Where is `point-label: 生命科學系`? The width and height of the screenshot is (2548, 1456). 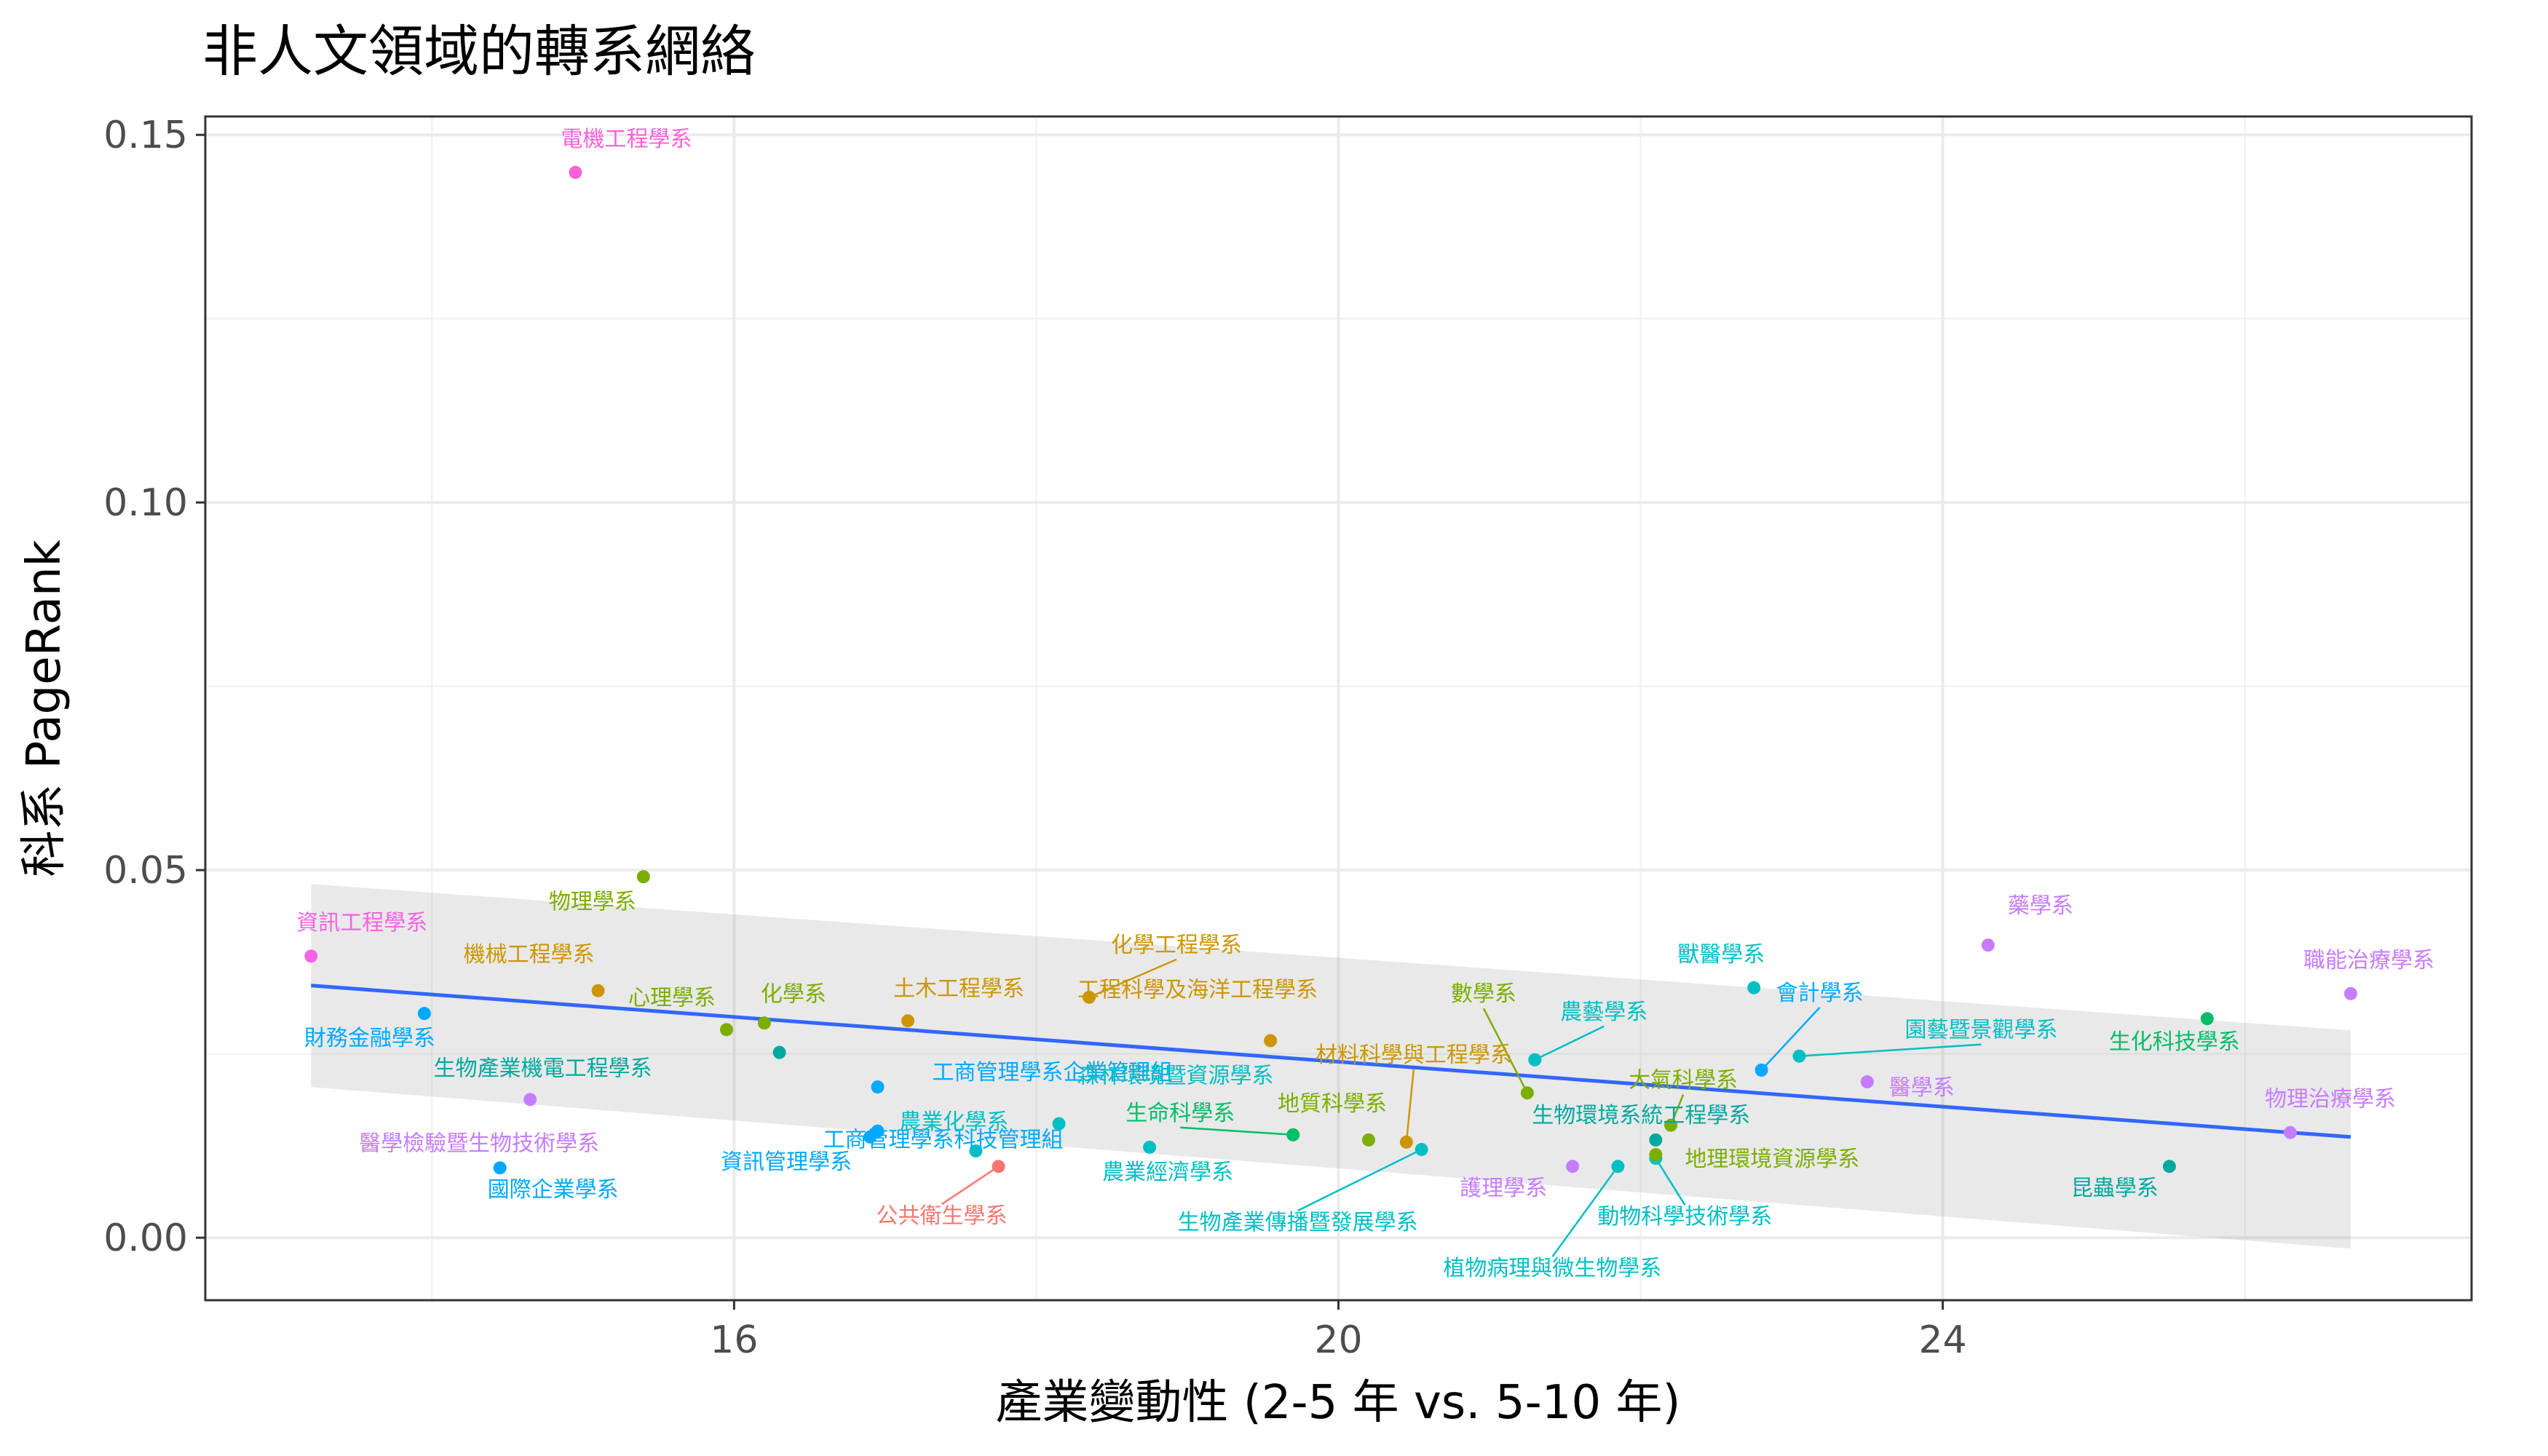
point-label: 生命科學系 is located at coordinates (1180, 1113).